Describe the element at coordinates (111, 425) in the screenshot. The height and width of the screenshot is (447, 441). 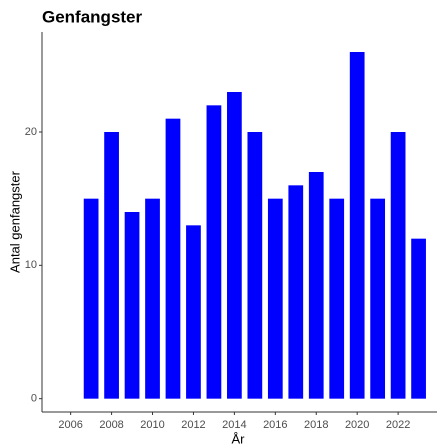
I see `x-tick-label: 2008` at that location.